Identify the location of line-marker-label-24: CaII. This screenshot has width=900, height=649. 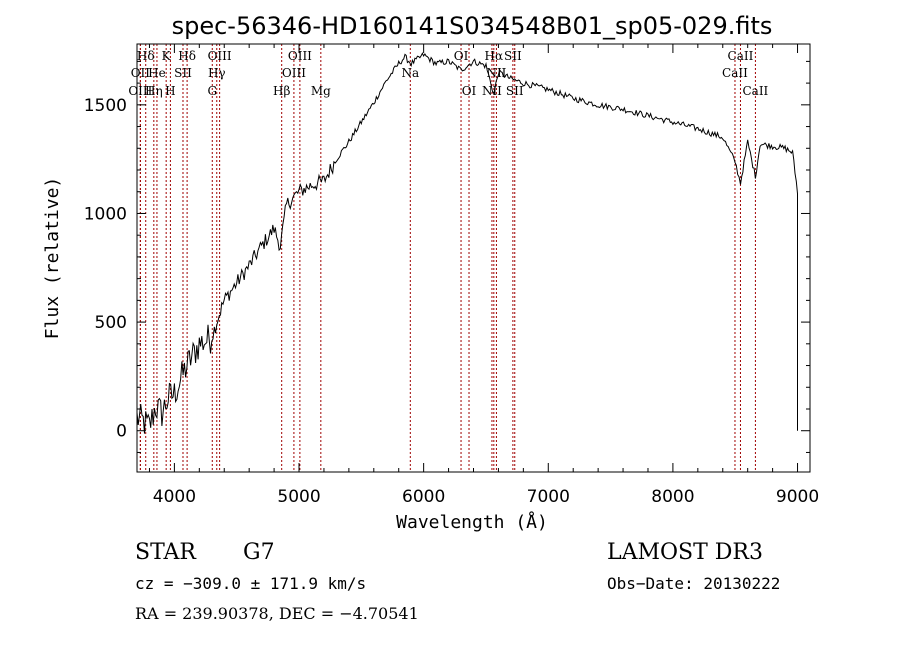
(741, 56).